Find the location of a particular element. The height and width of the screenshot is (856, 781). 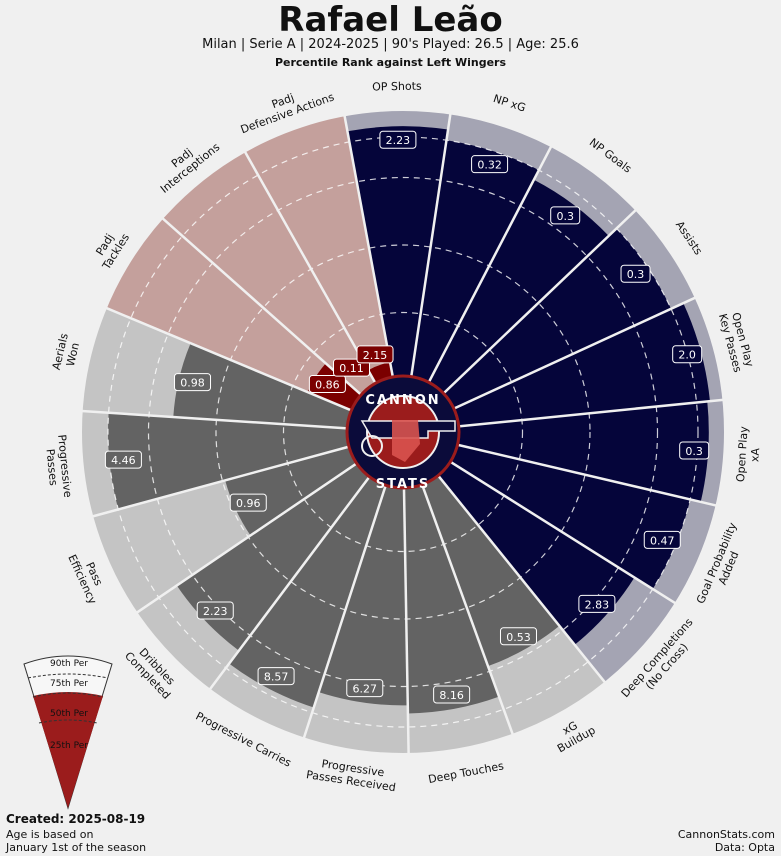

metric-label: NP xG is located at coordinates (510, 103).